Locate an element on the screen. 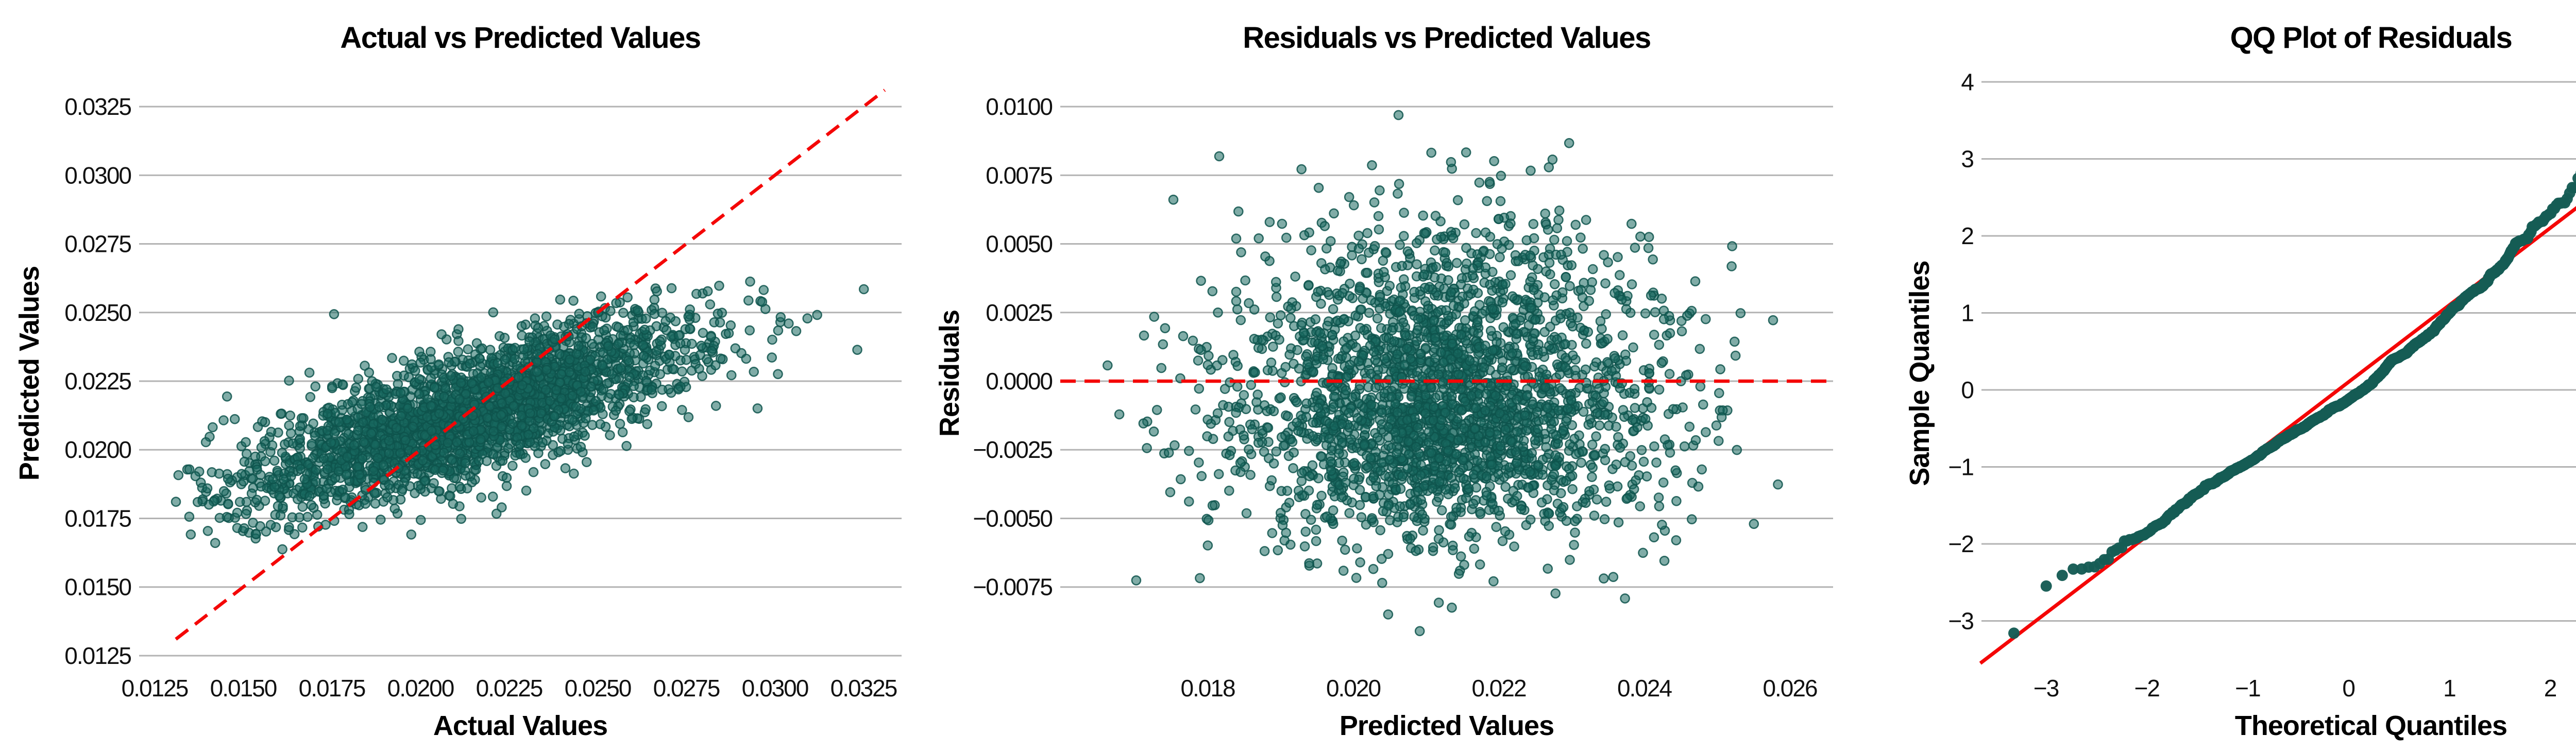  y-tick-label: 0.0125 is located at coordinates (97, 655).